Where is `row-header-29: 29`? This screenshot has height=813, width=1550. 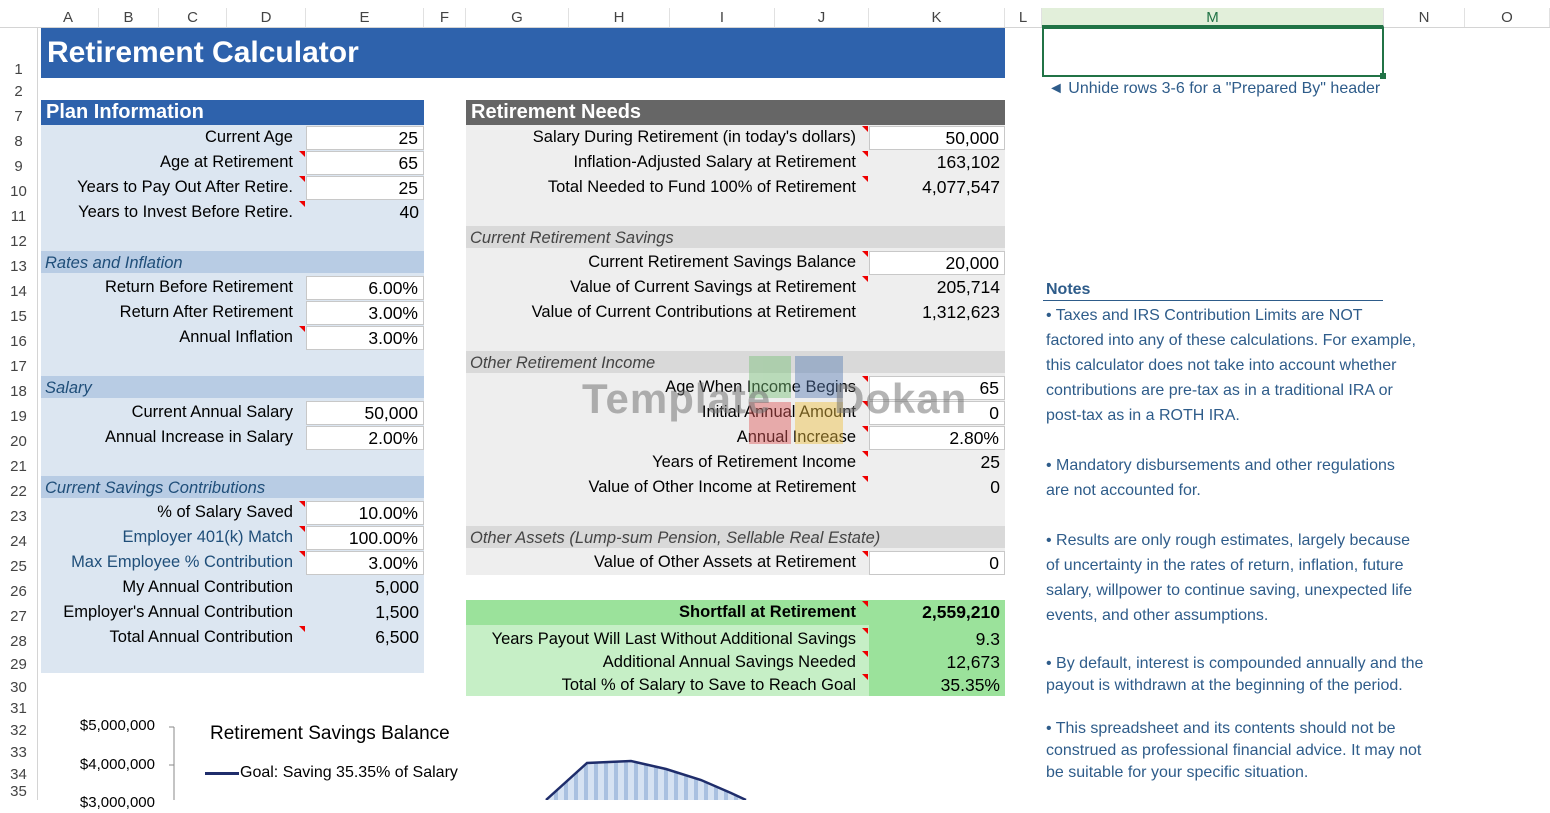 row-header-29: 29 is located at coordinates (19, 661).